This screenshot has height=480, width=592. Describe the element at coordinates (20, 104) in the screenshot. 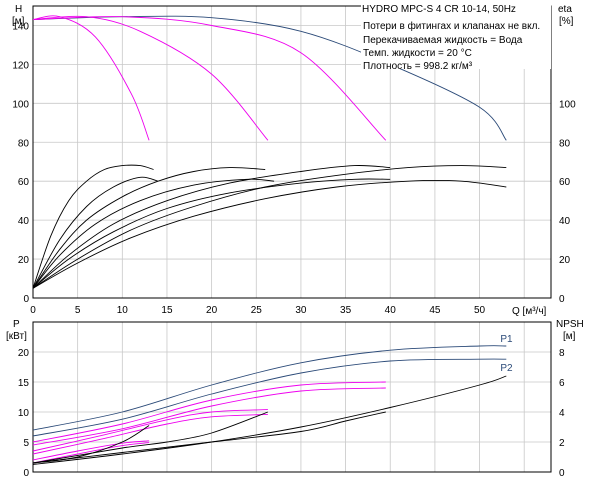

I see `left-tick-label: 100` at that location.